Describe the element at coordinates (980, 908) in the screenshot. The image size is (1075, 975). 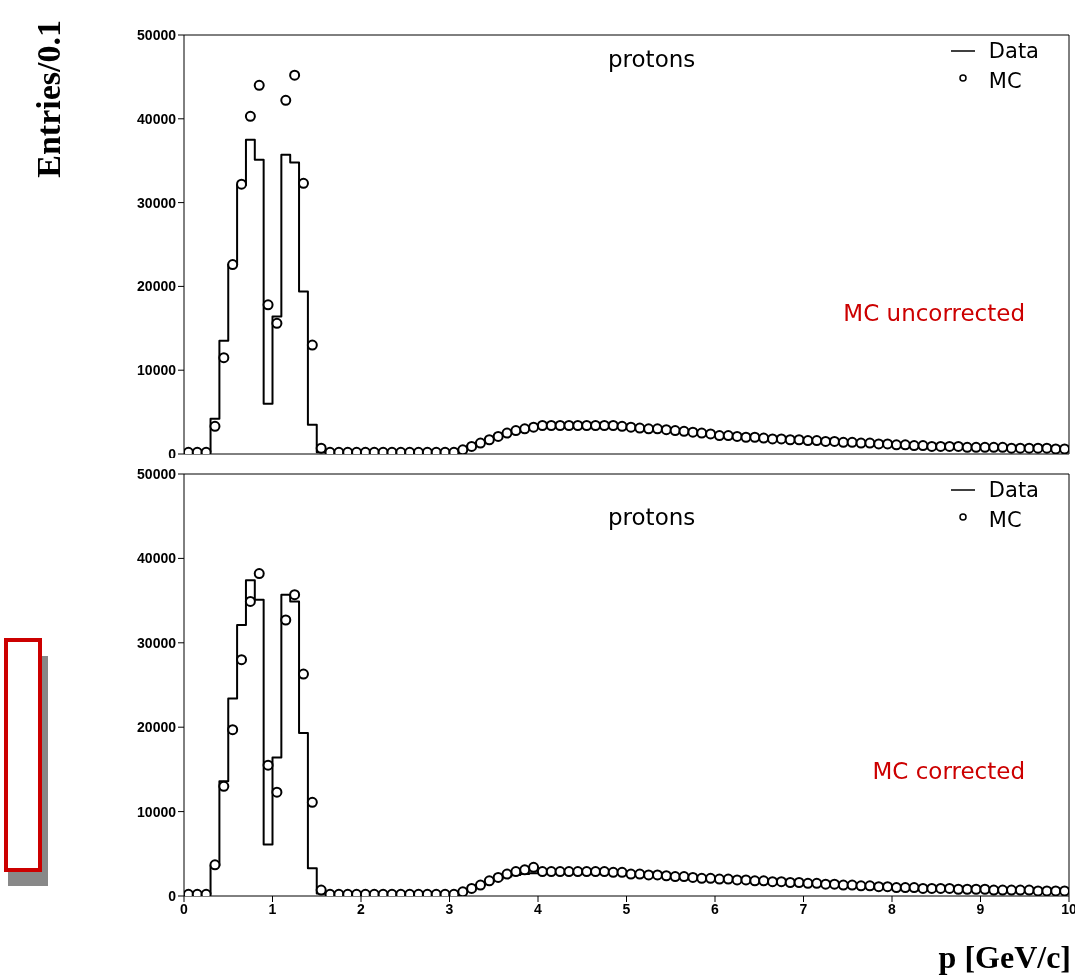
I see `x-tick-label: 9` at that location.